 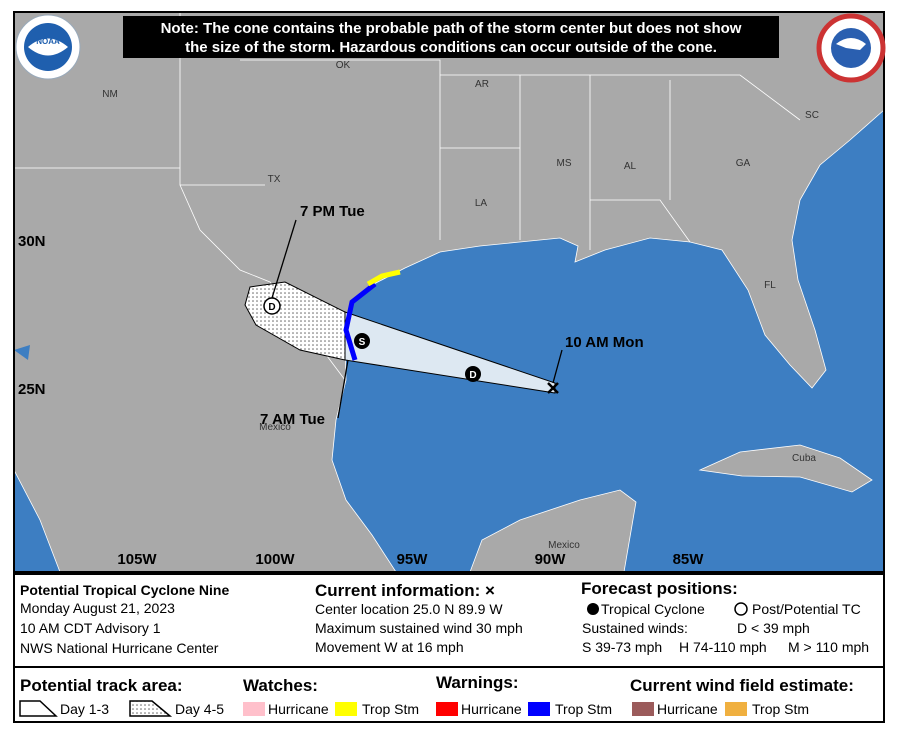 What do you see at coordinates (806, 609) in the screenshot?
I see `forecast-legend: Post/Potential TC` at bounding box center [806, 609].